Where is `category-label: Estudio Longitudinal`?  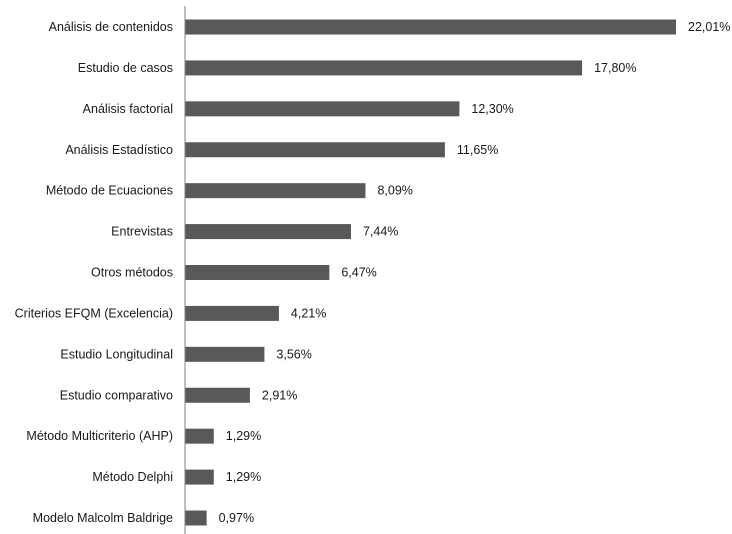
category-label: Estudio Longitudinal is located at coordinates (116, 354).